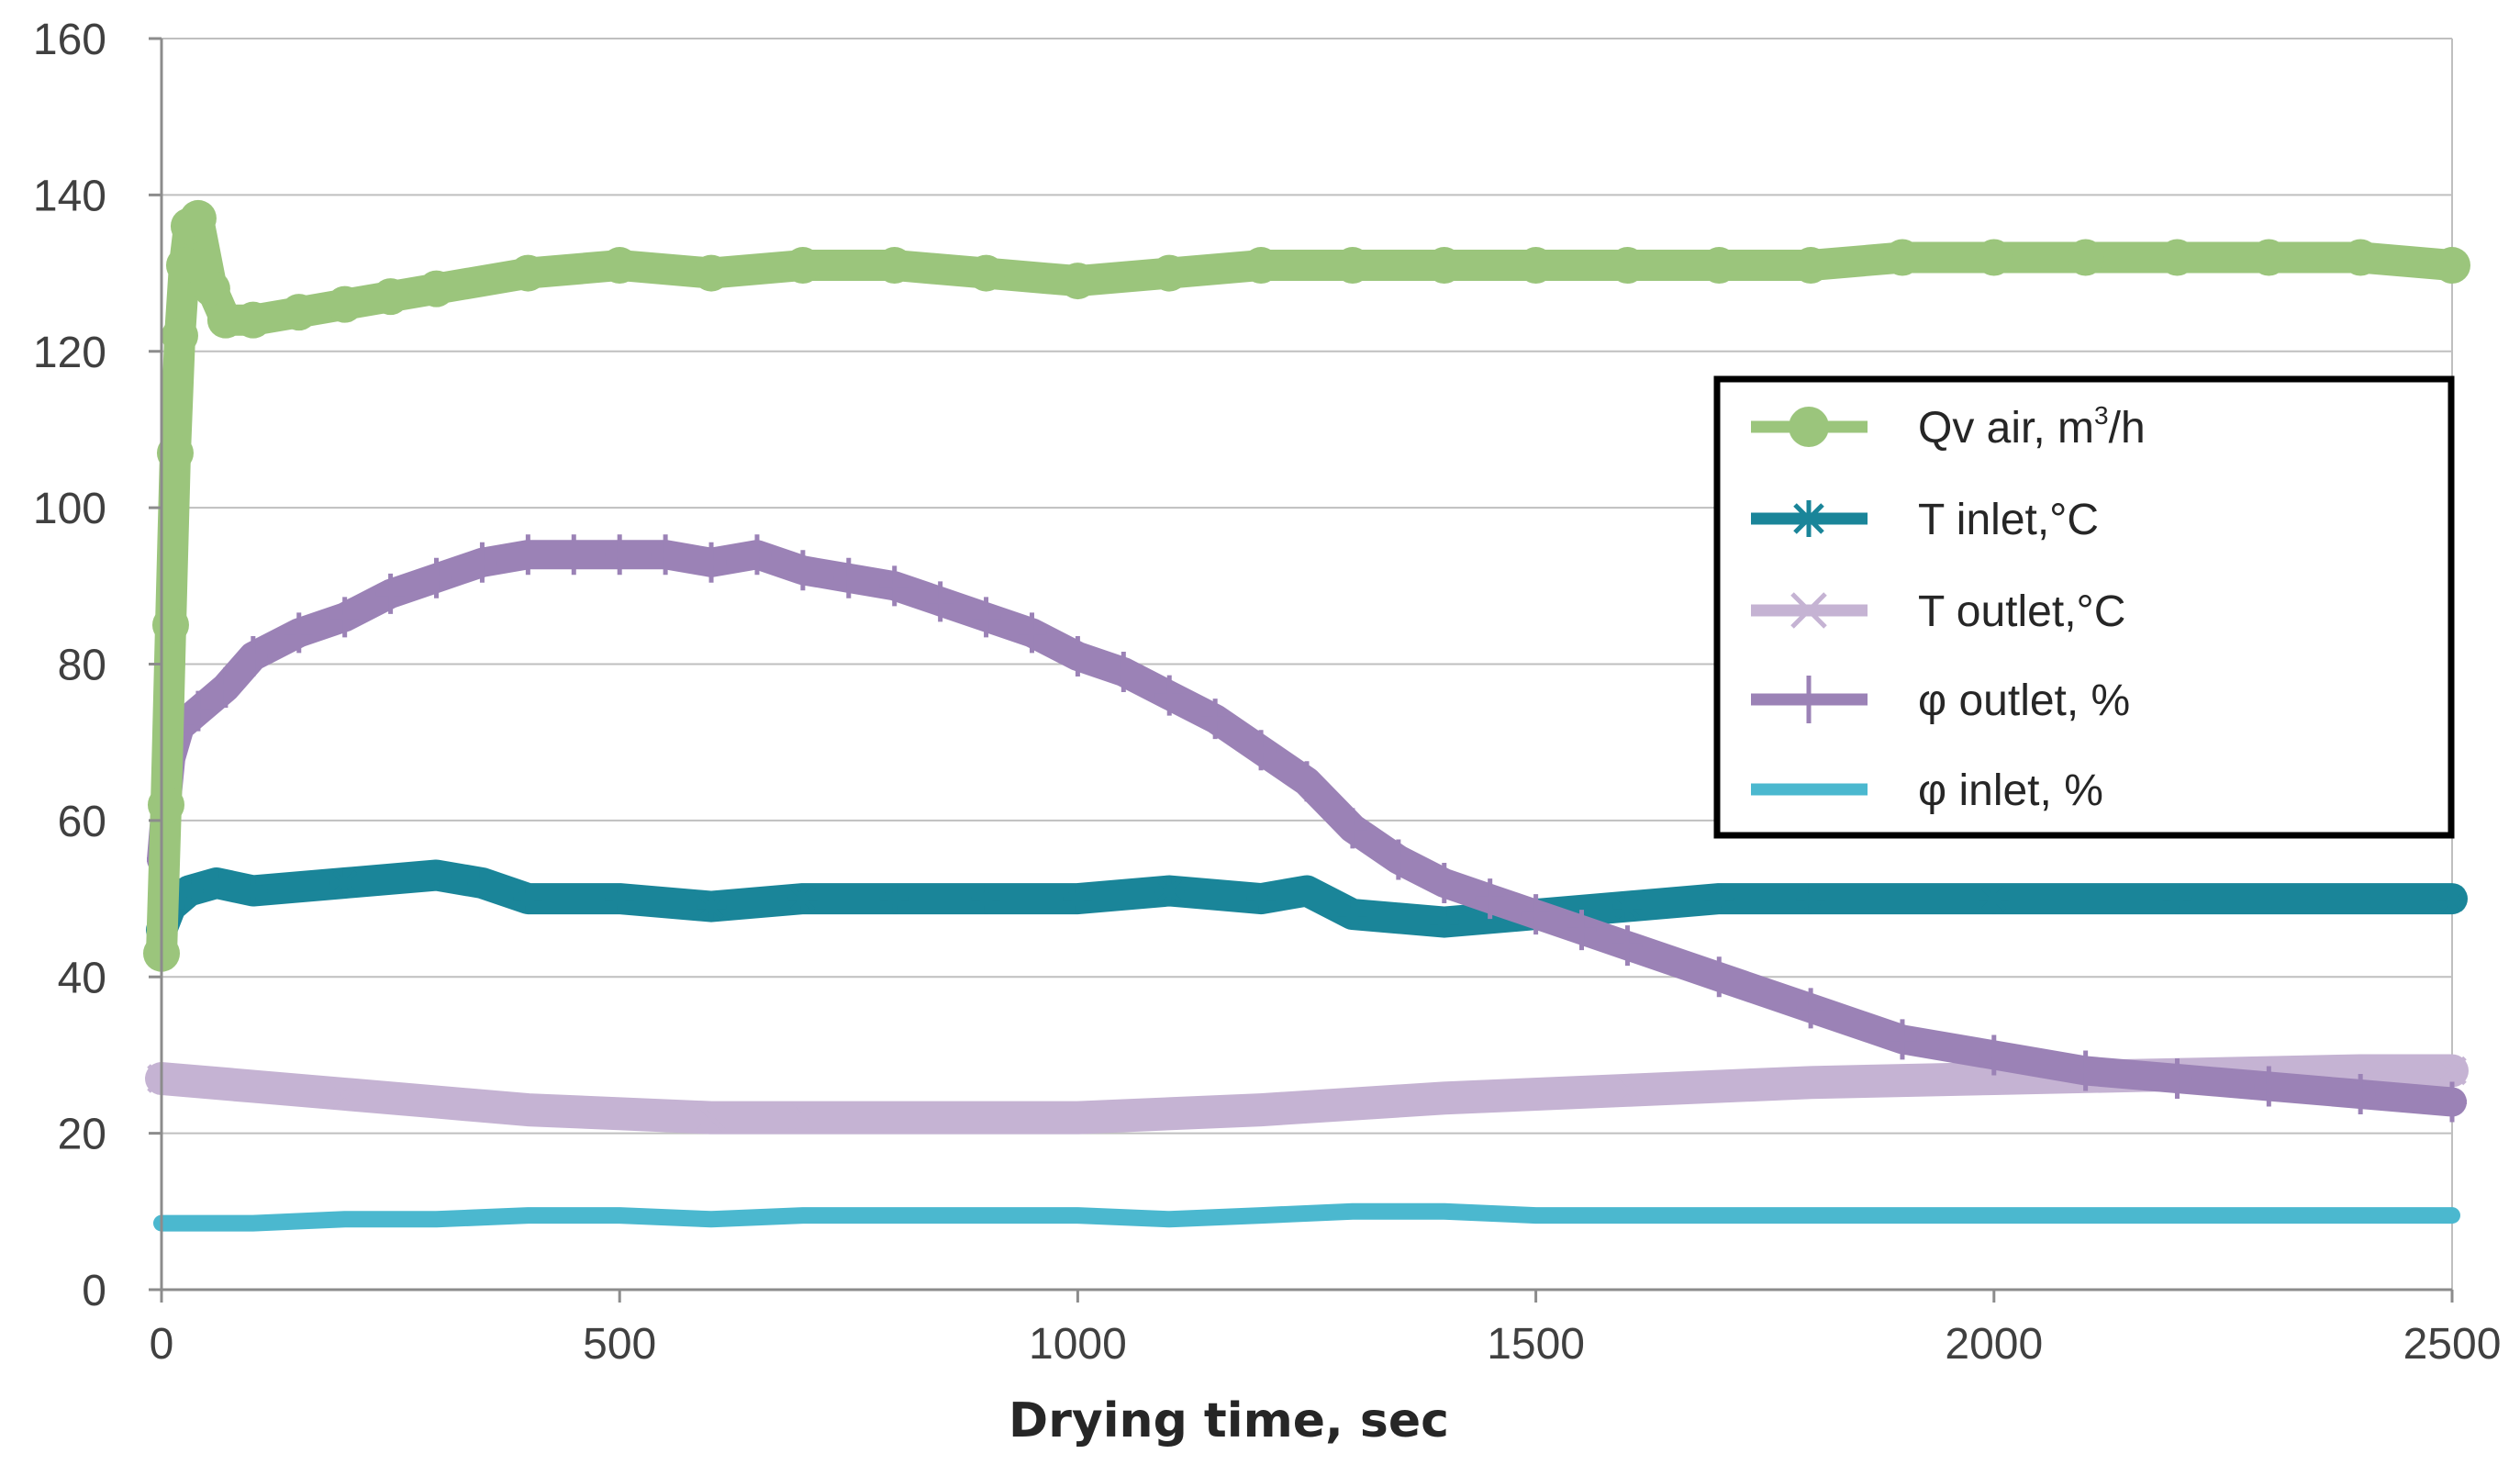  Describe the element at coordinates (94, 1291) in the screenshot. I see `y-tick-label: 0` at that location.